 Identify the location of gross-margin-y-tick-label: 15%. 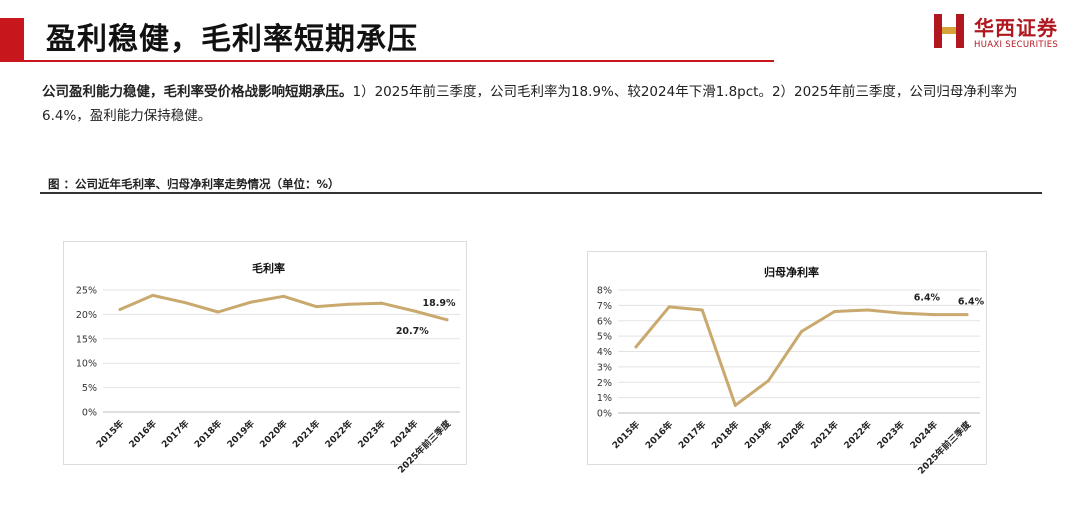
(86, 339).